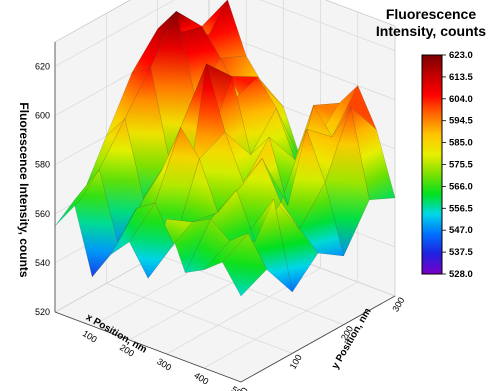 This screenshot has height=391, width=495. I want to click on colorbar-title-line1: Fluorescence, so click(431, 14).